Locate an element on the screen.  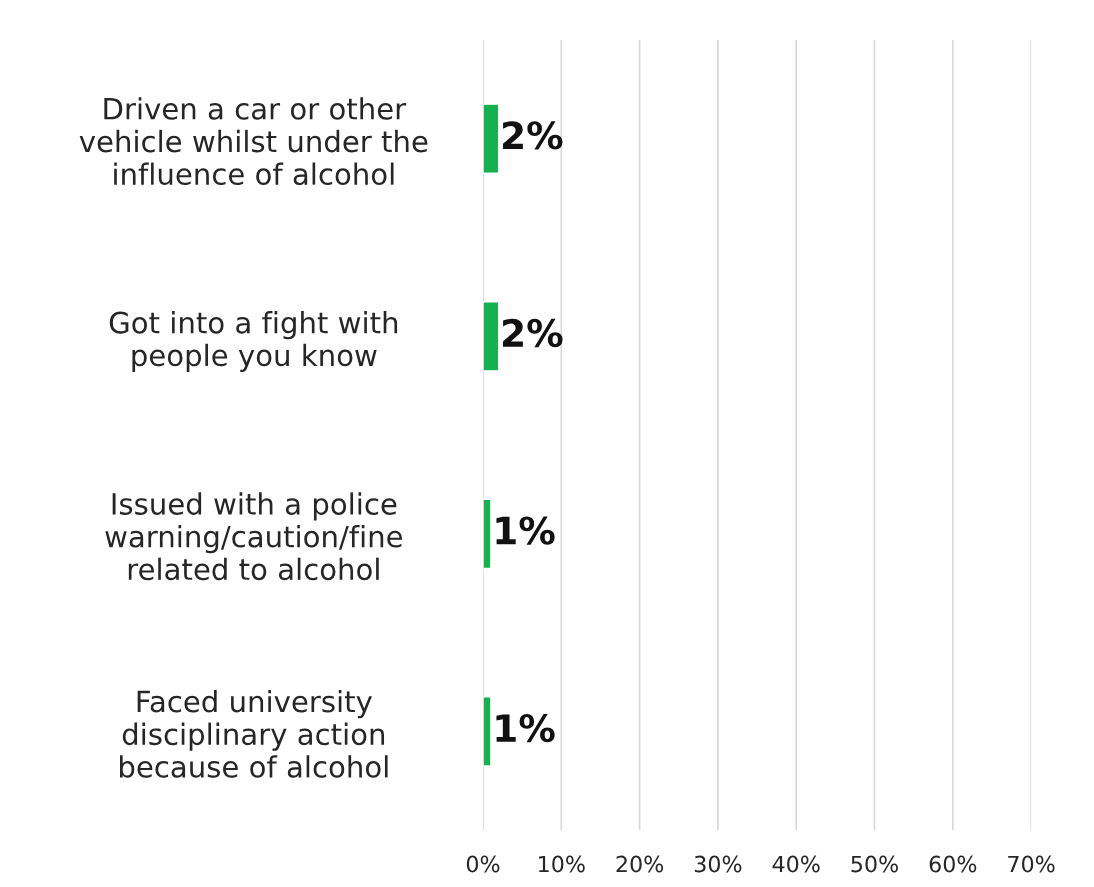
x-tick-label: 0% is located at coordinates (483, 864).